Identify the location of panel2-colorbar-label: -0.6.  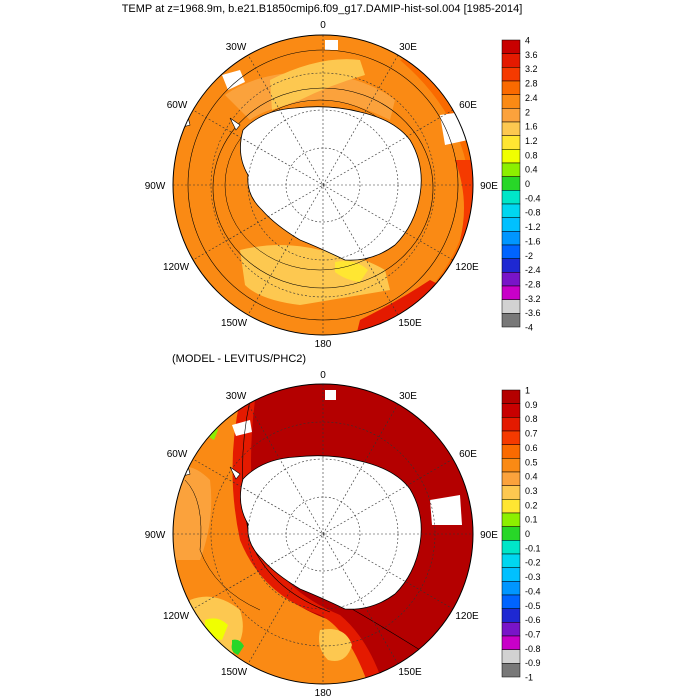
(533, 620).